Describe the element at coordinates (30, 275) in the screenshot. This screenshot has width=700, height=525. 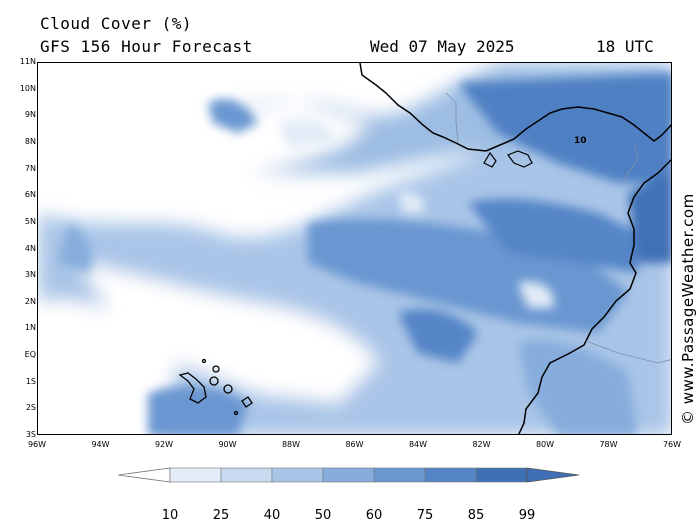
I see `lat-label: 3N` at that location.